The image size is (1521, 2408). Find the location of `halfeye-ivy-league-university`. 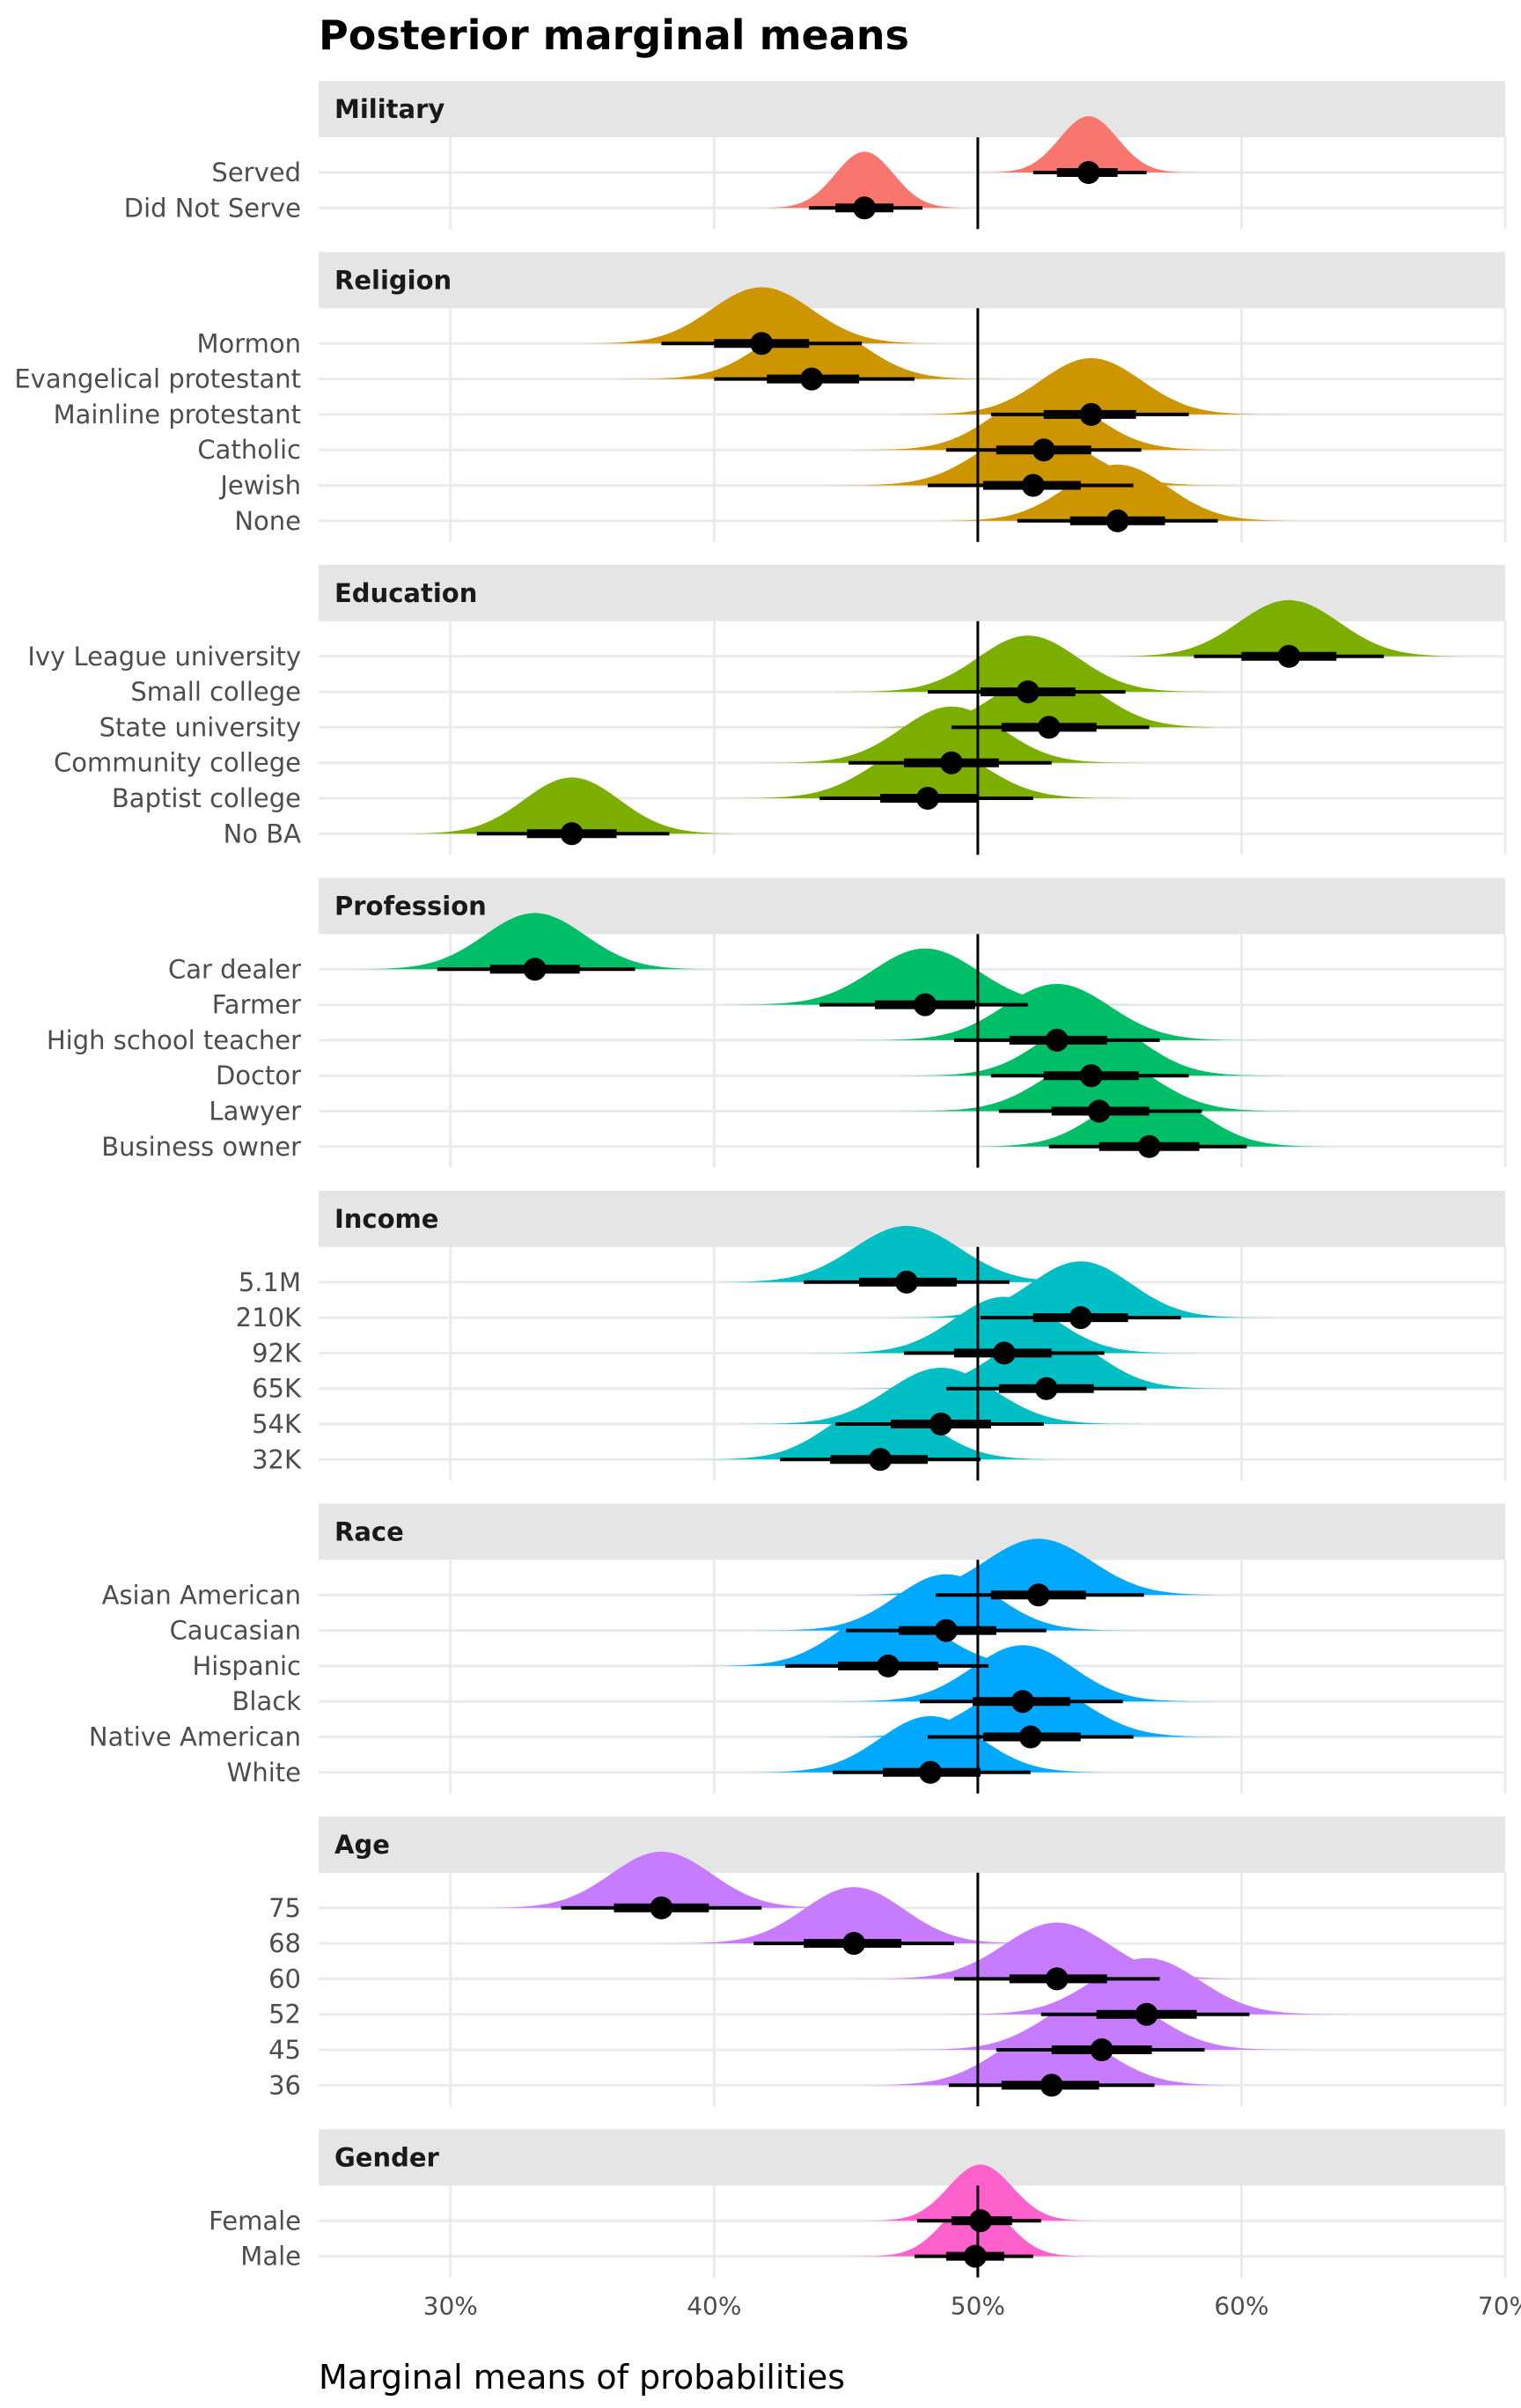

halfeye-ivy-league-university is located at coordinates (1289, 628).